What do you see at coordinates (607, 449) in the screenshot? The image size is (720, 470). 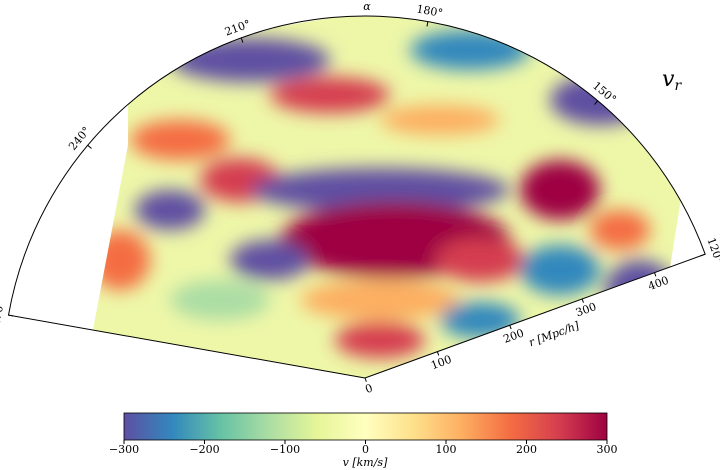 I see `colorbar-tick-label: 300` at bounding box center [607, 449].